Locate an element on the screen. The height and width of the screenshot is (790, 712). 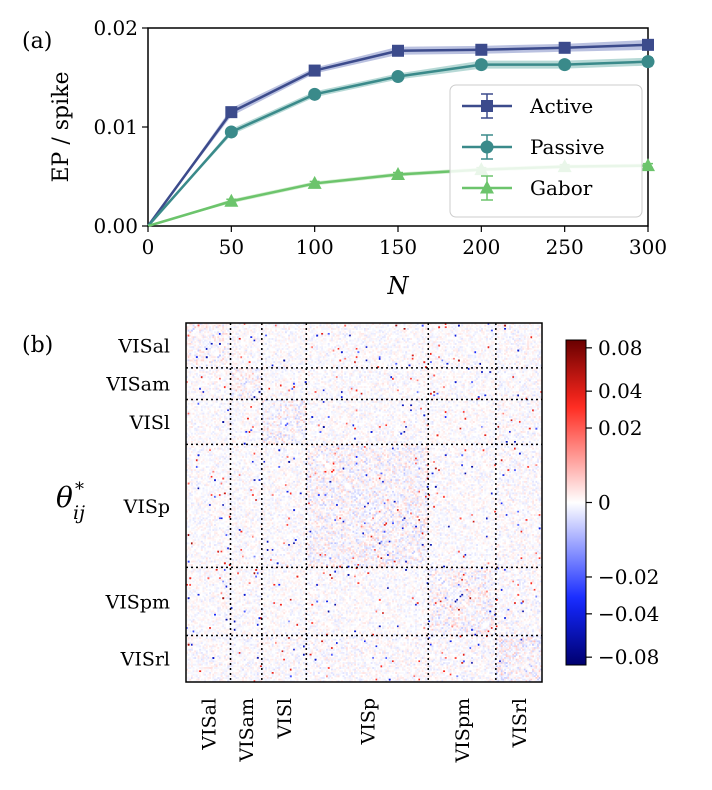
data-point-active is located at coordinates (481, 50).